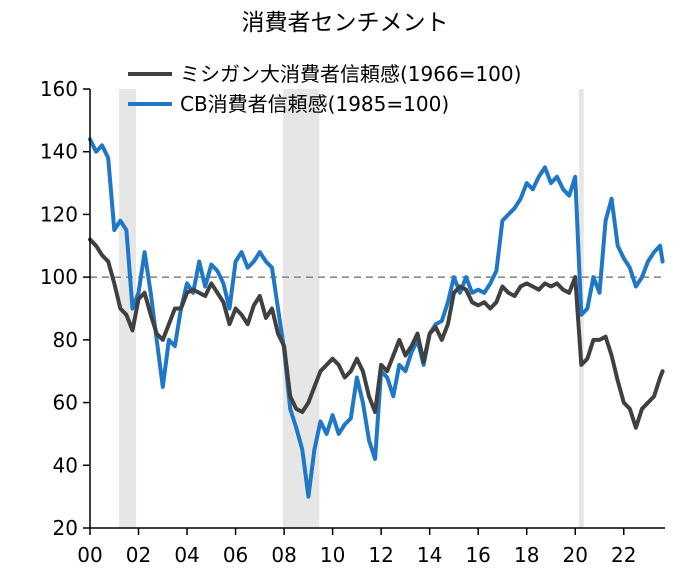 The image size is (700, 584). Describe the element at coordinates (477, 555) in the screenshot. I see `x-tick-label: 16` at that location.